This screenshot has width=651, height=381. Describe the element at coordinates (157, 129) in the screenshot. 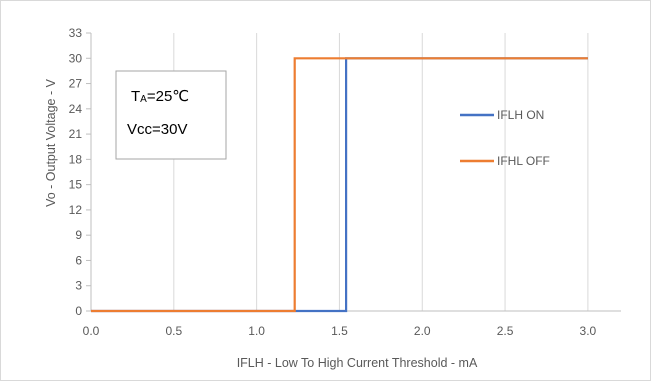

I see `annotation-line-2: Vcc=30V` at that location.